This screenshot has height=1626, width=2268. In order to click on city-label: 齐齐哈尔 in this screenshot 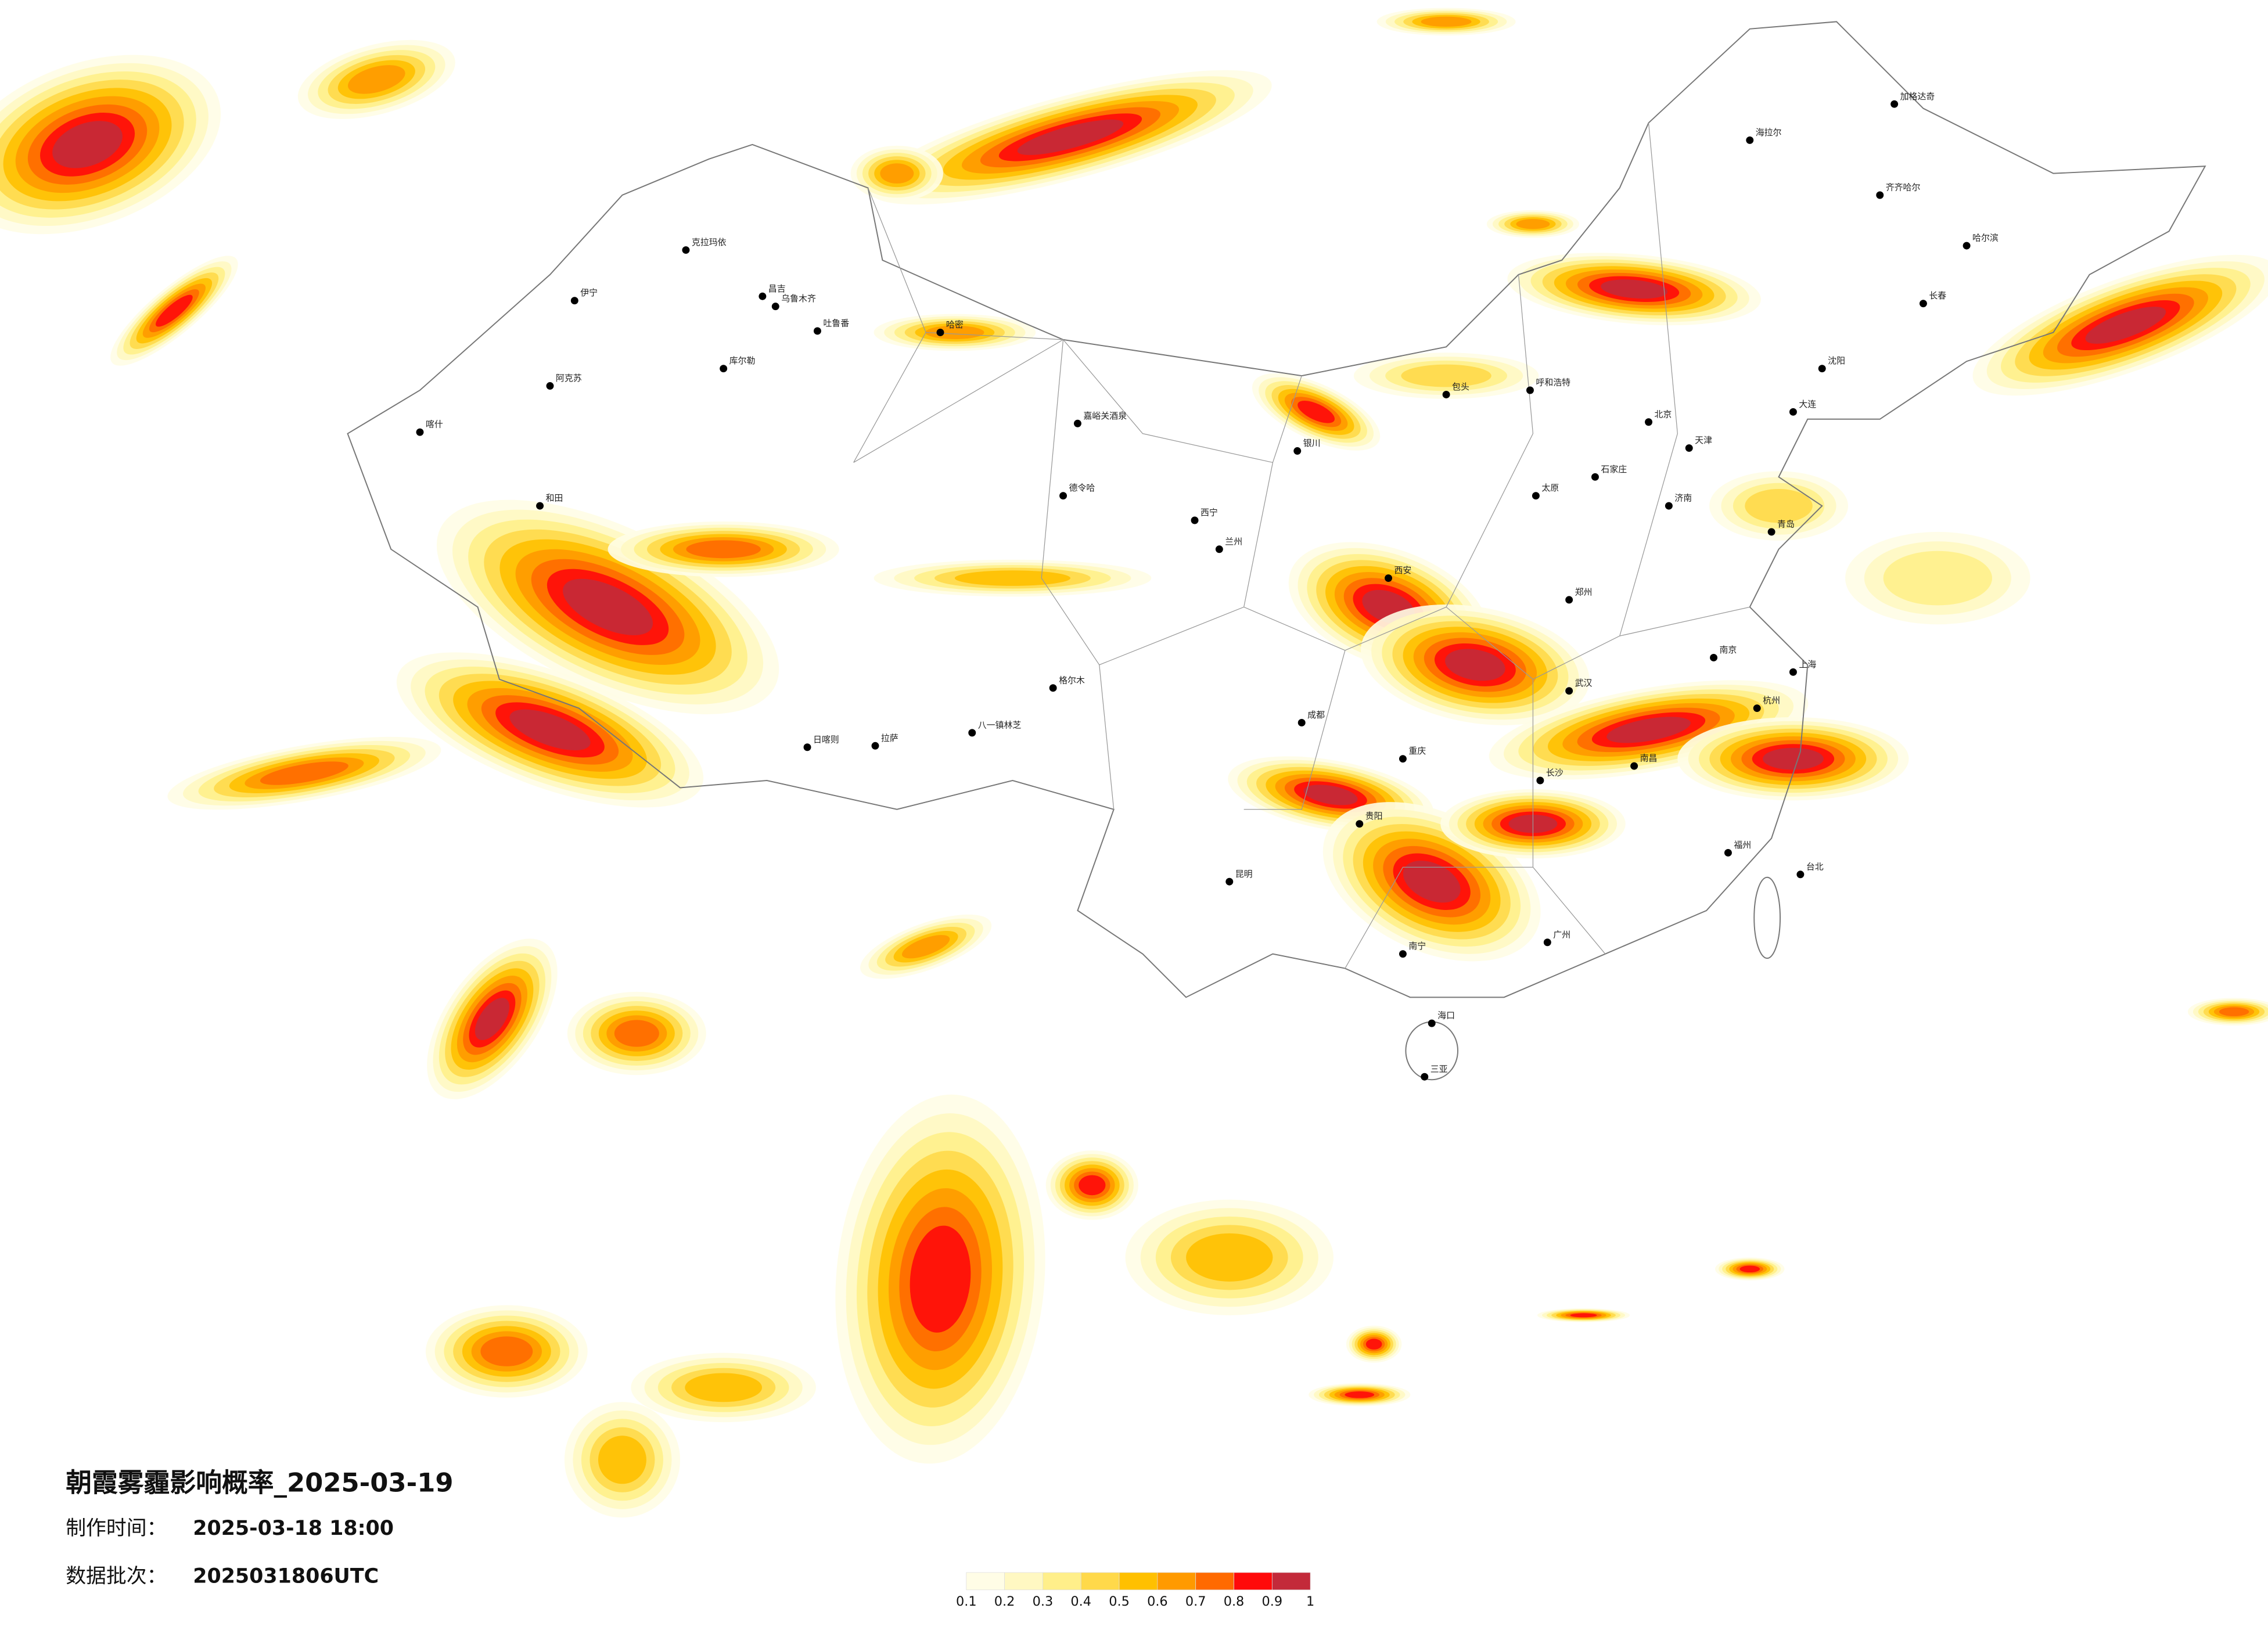, I will do `click(1903, 187)`.